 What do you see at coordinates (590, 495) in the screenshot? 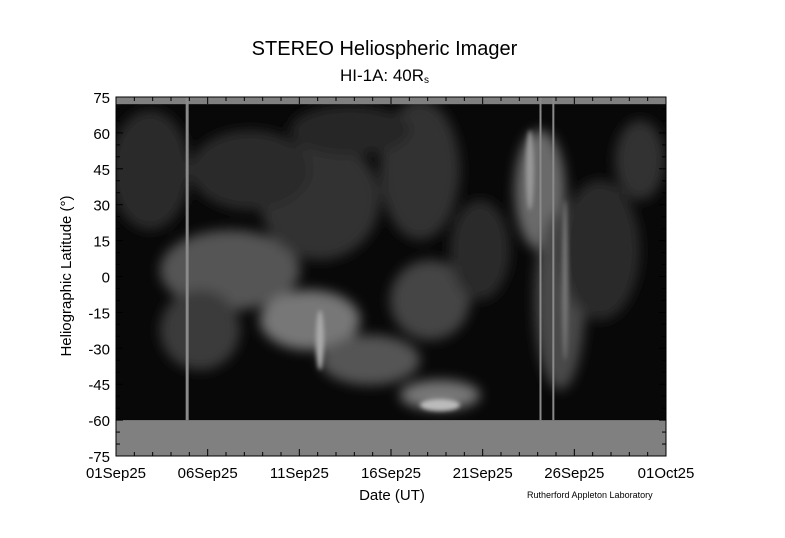
I see `credit-text: Rutherford Appleton Laboratory` at bounding box center [590, 495].